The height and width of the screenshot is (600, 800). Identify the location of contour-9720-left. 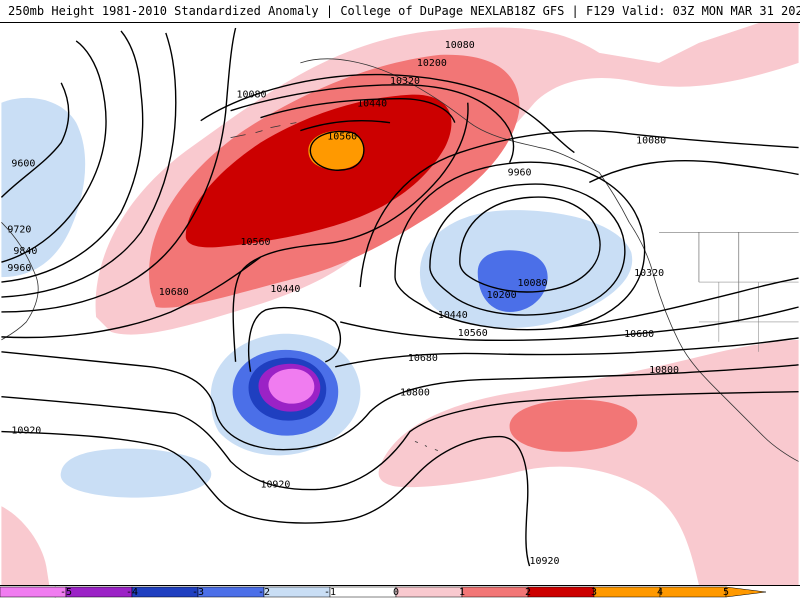
(54, 151).